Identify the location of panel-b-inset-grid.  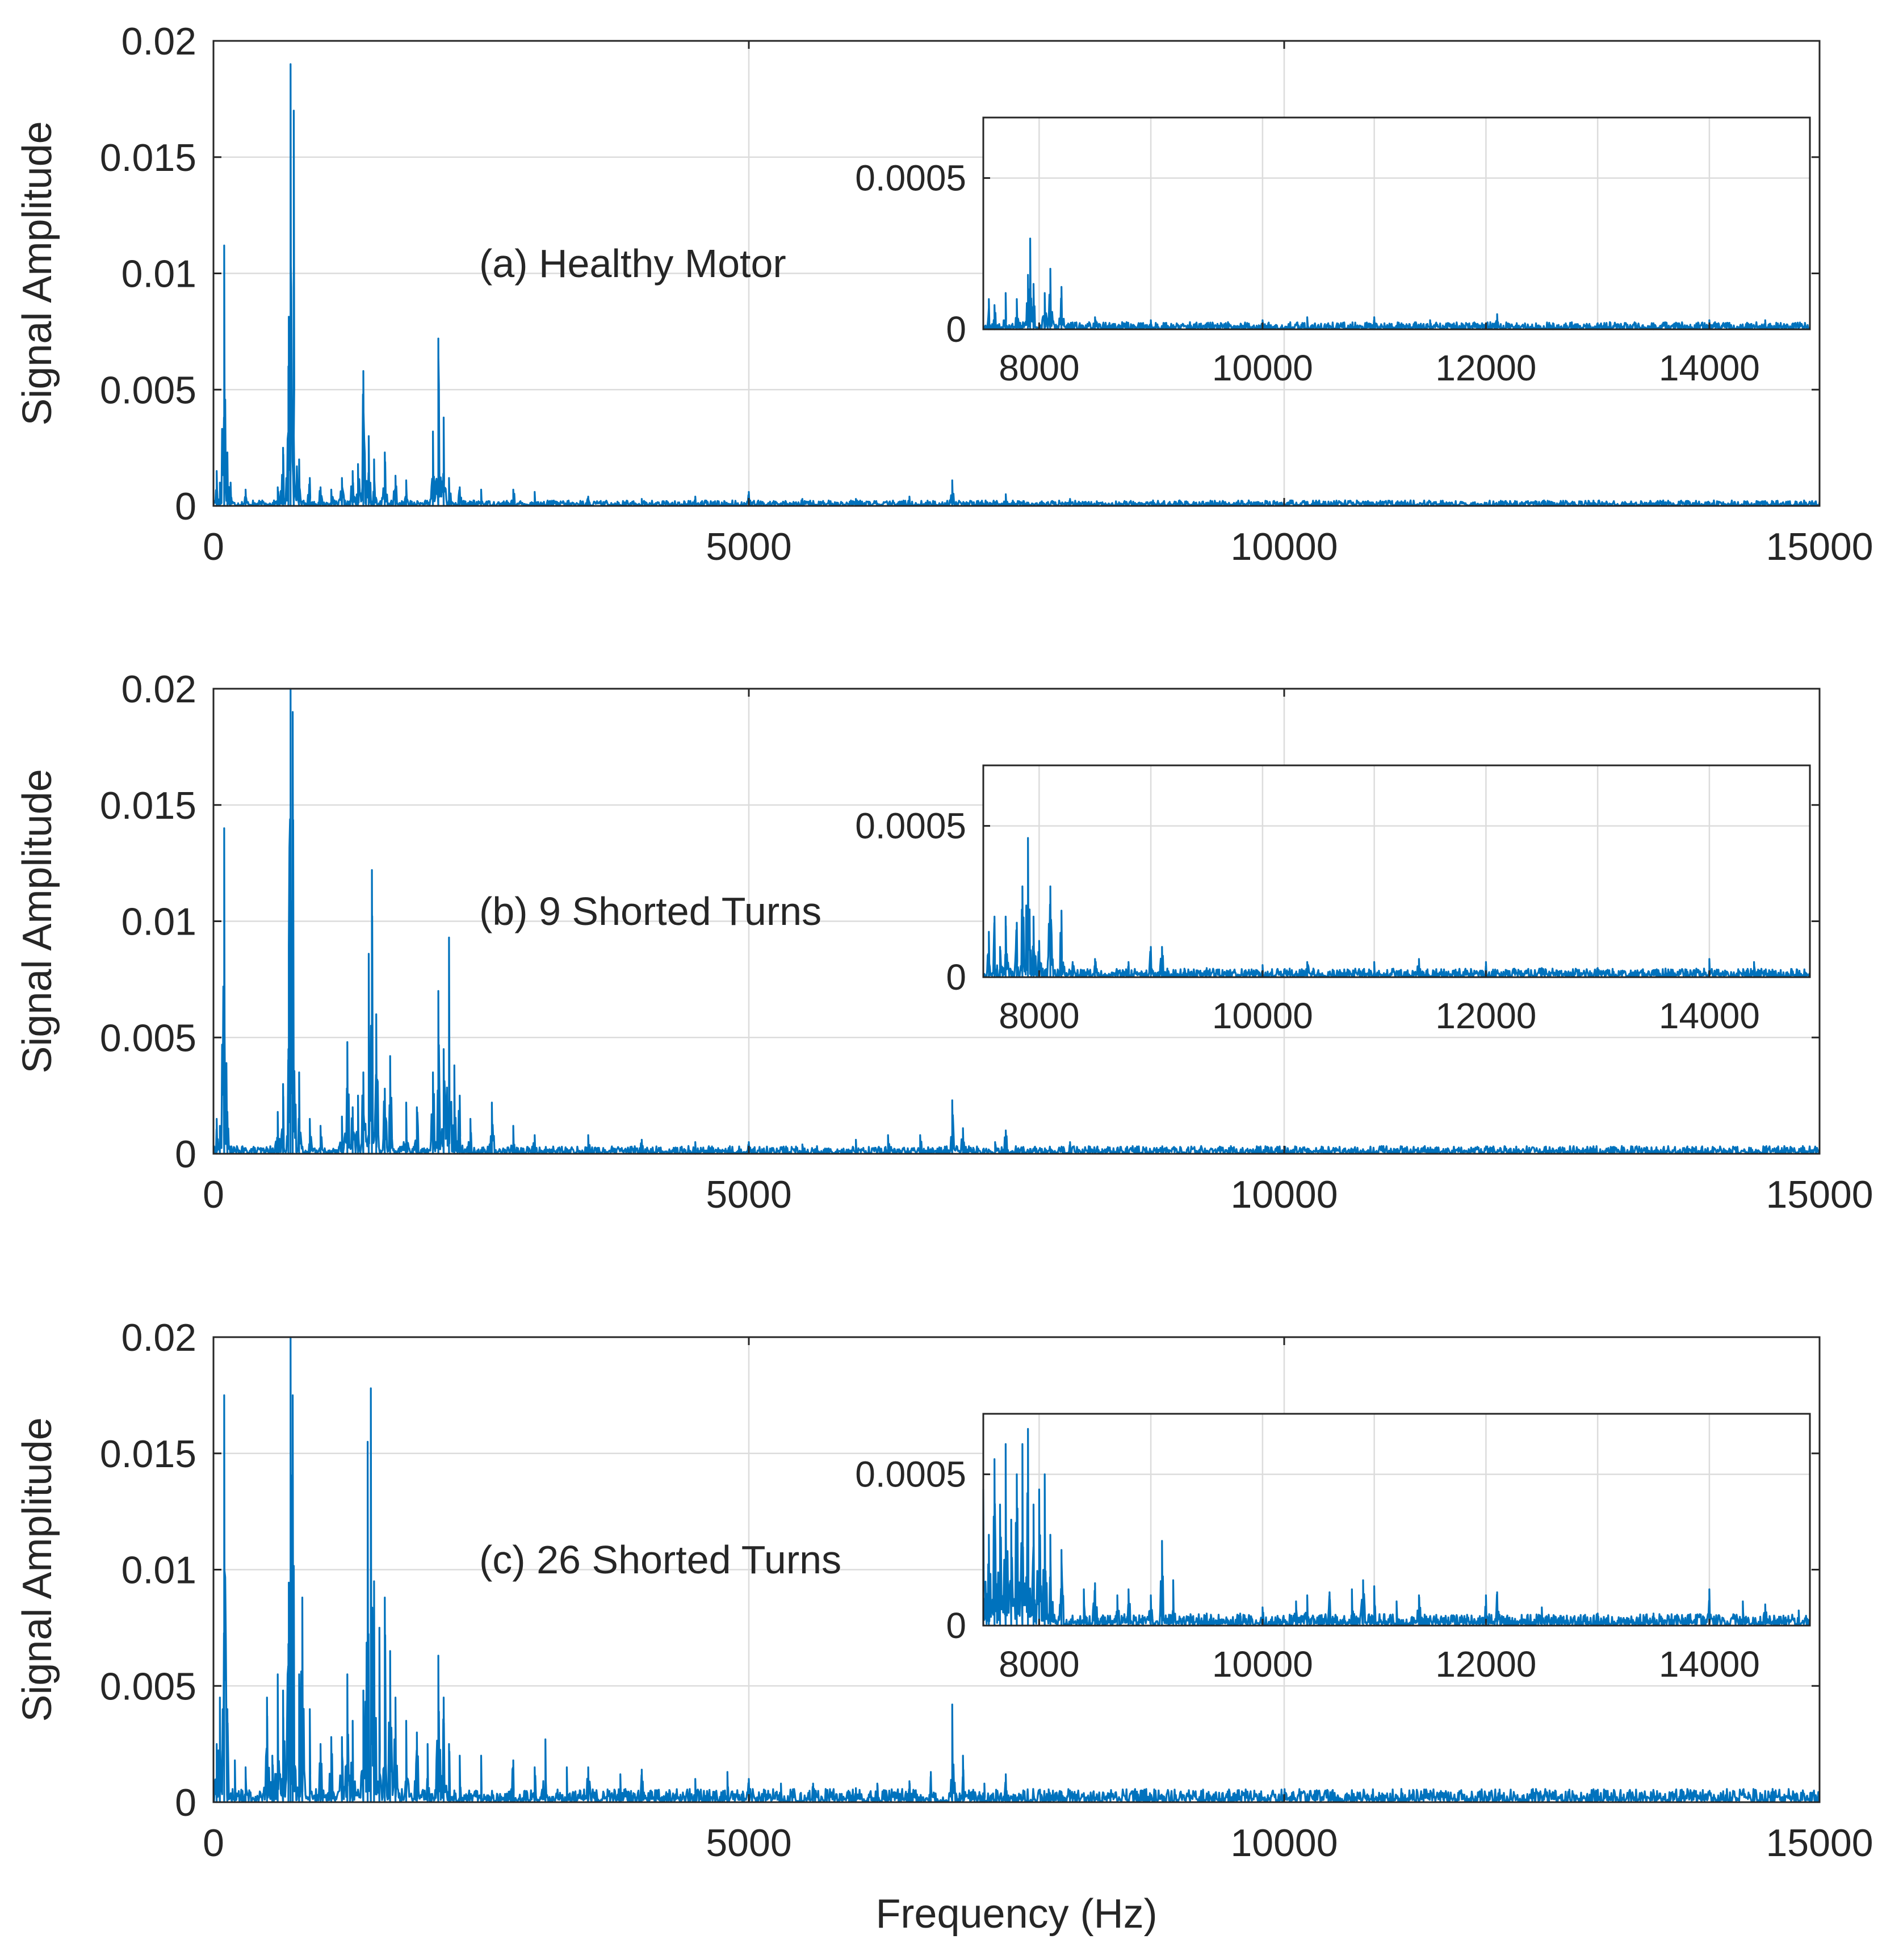
(1397, 871).